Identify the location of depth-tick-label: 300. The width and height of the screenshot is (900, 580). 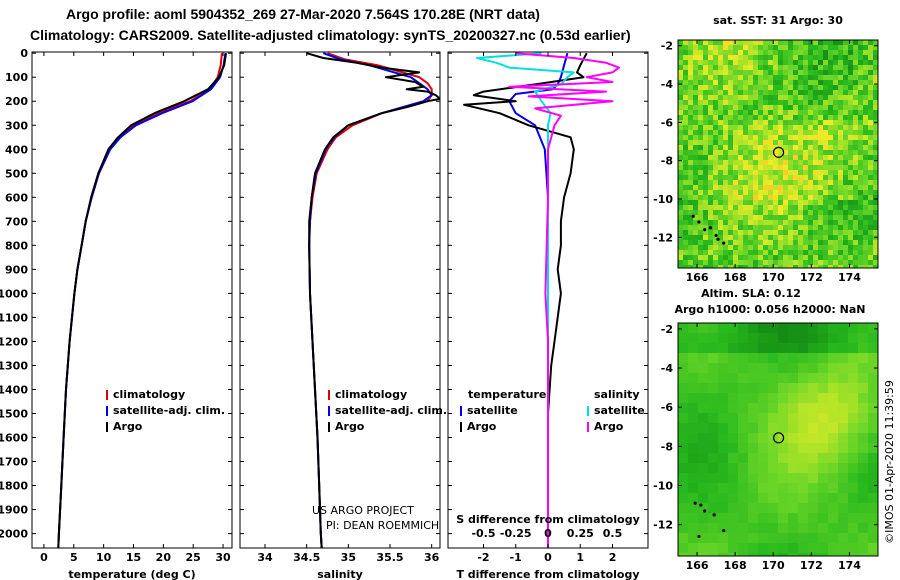
(16, 125).